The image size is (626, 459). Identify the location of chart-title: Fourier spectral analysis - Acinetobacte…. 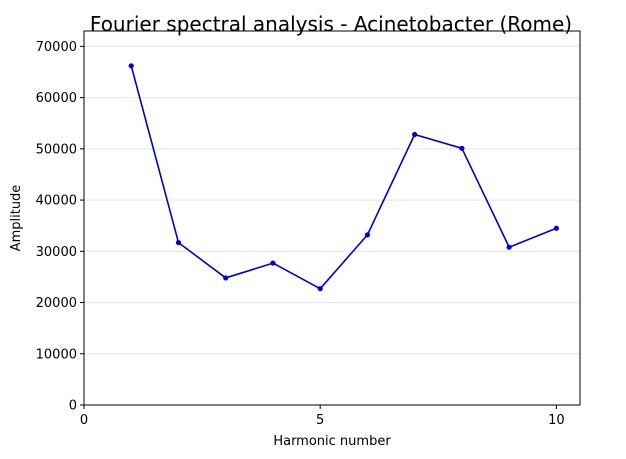
(331, 24).